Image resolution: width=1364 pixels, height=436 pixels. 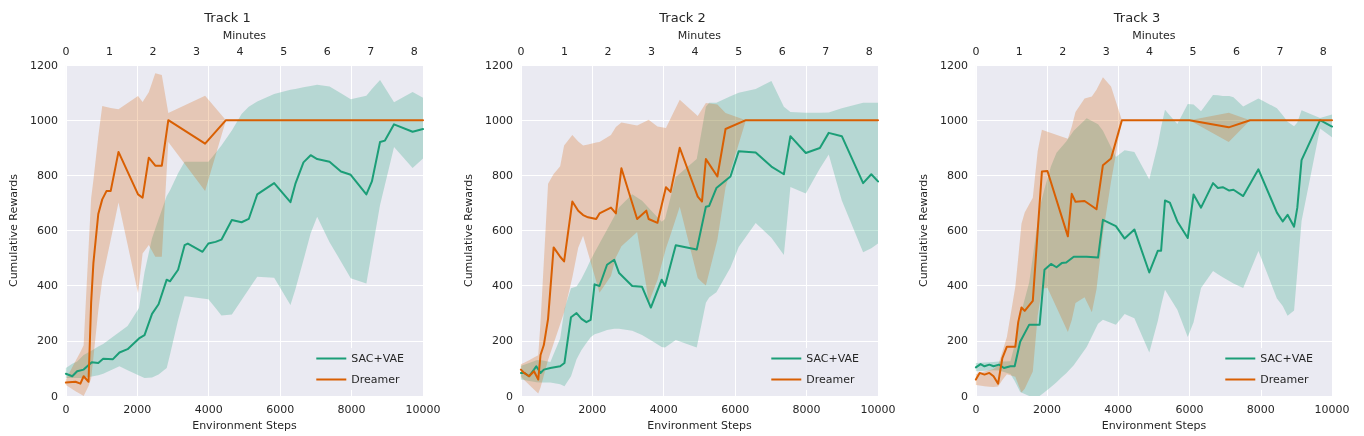 What do you see at coordinates (682, 17) in the screenshot?
I see `chart-title: Track 2` at bounding box center [682, 17].